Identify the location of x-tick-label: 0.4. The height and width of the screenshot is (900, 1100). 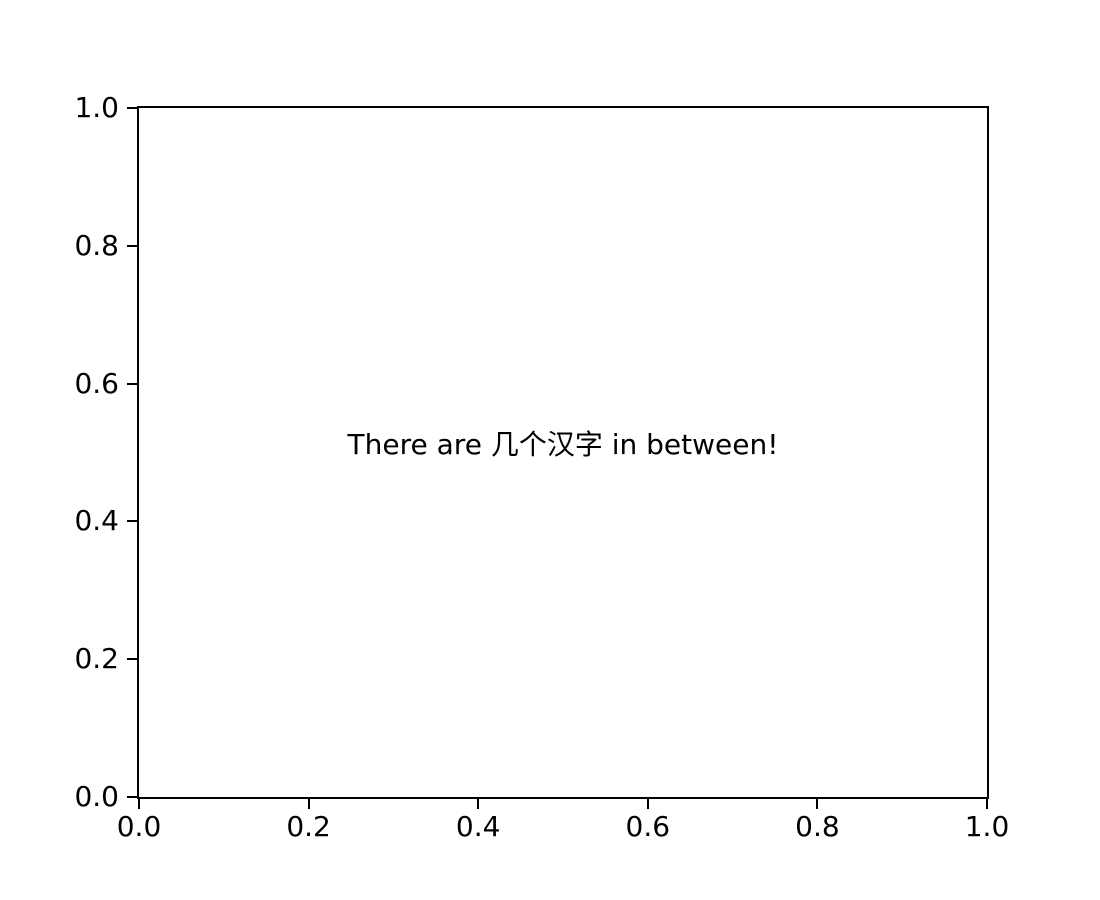
(478, 826).